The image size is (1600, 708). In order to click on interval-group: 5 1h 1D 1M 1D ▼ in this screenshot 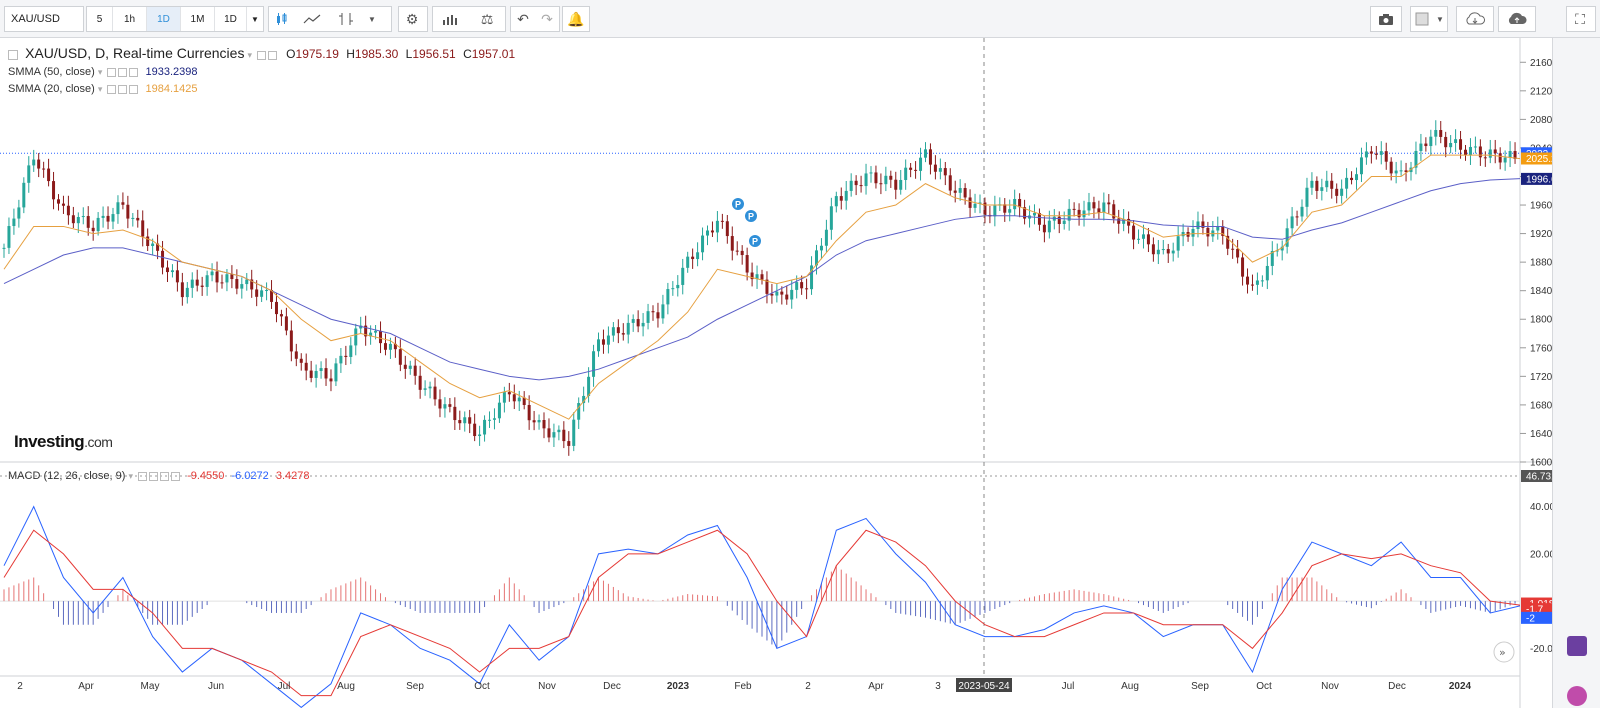, I will do `click(175, 19)`.